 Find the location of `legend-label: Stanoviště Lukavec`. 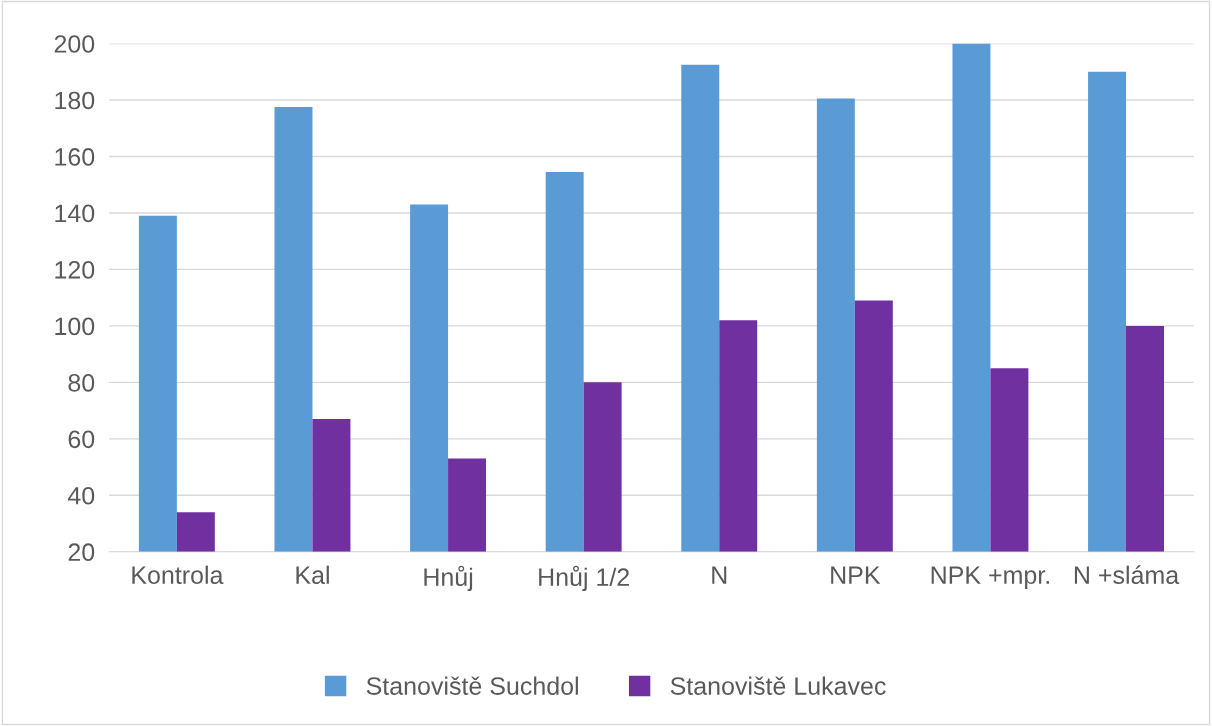

legend-label: Stanoviště Lukavec is located at coordinates (778, 685).